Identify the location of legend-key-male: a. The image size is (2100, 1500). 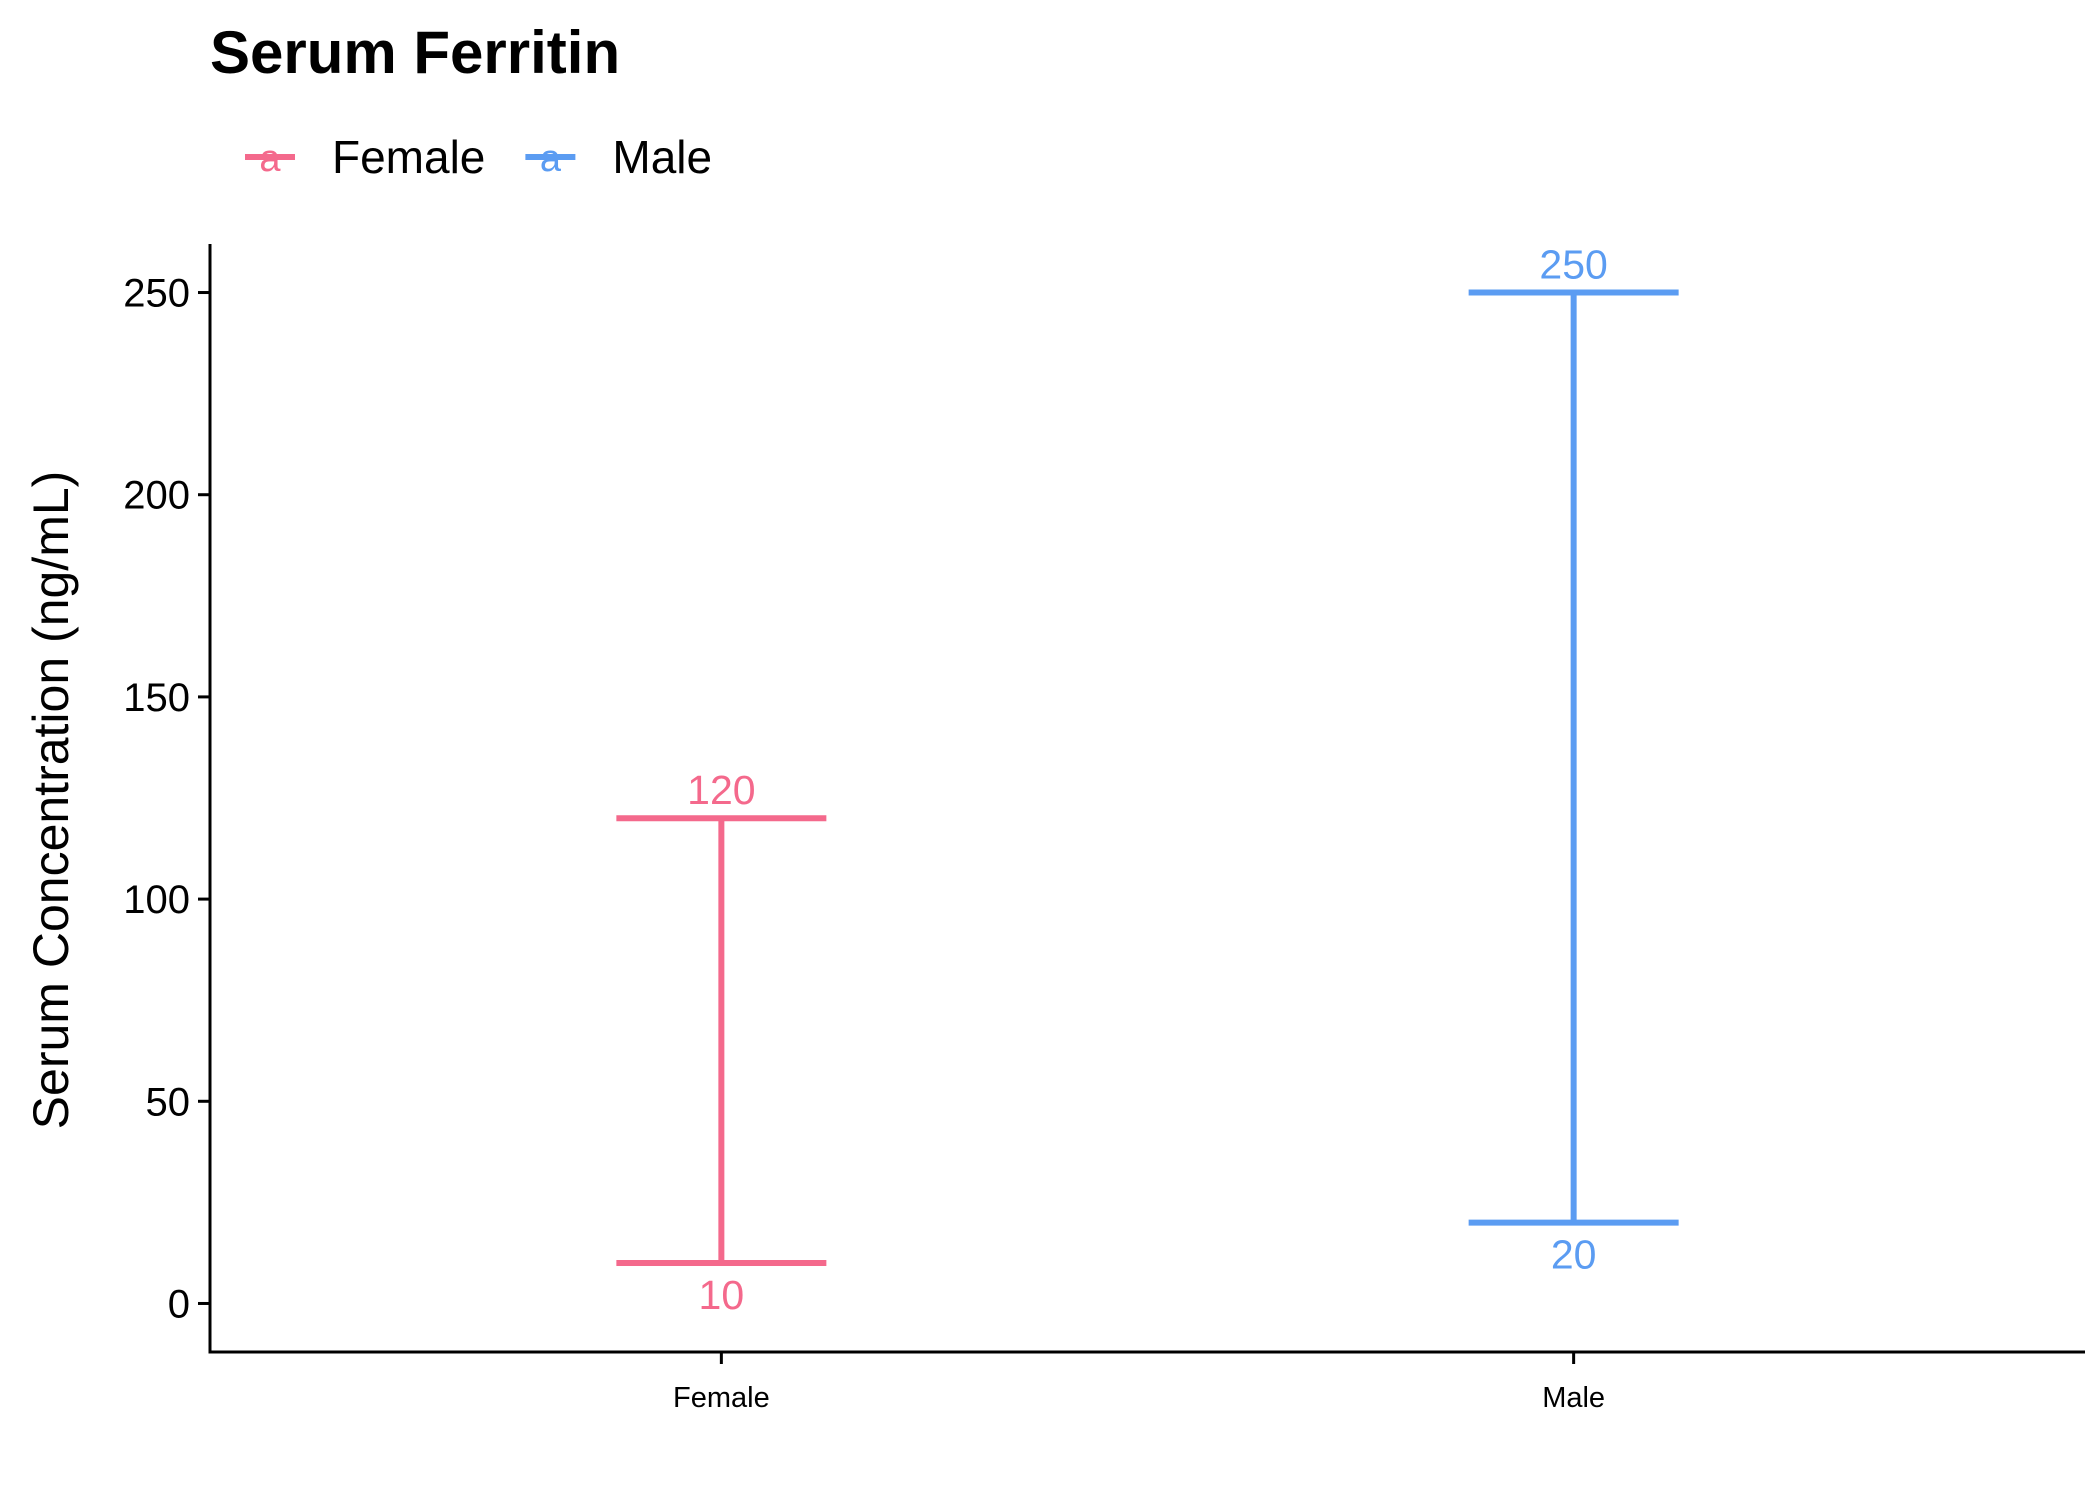
(550, 159).